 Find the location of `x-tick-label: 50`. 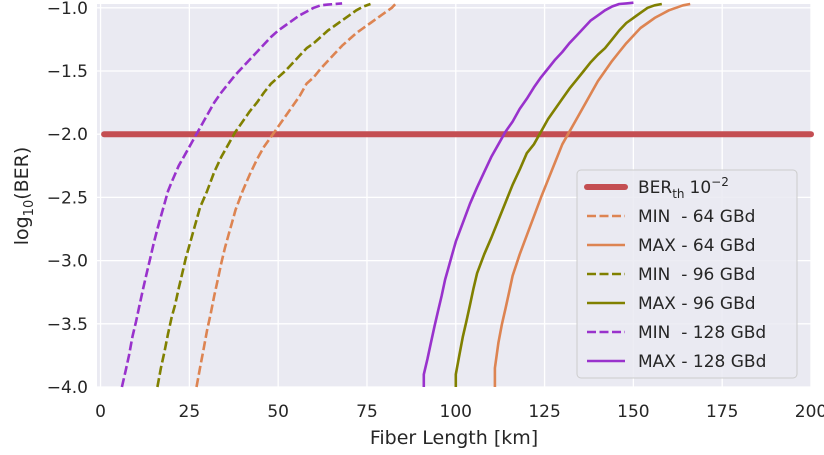

x-tick-label: 50 is located at coordinates (278, 412).